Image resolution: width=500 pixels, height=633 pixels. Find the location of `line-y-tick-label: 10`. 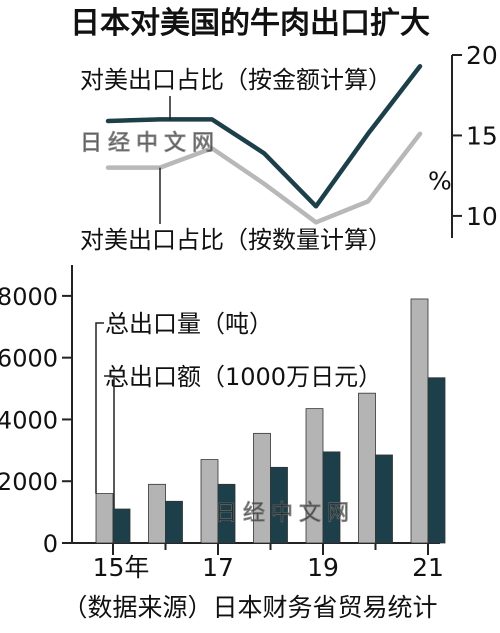

line-y-tick-label: 10 is located at coordinates (482, 216).